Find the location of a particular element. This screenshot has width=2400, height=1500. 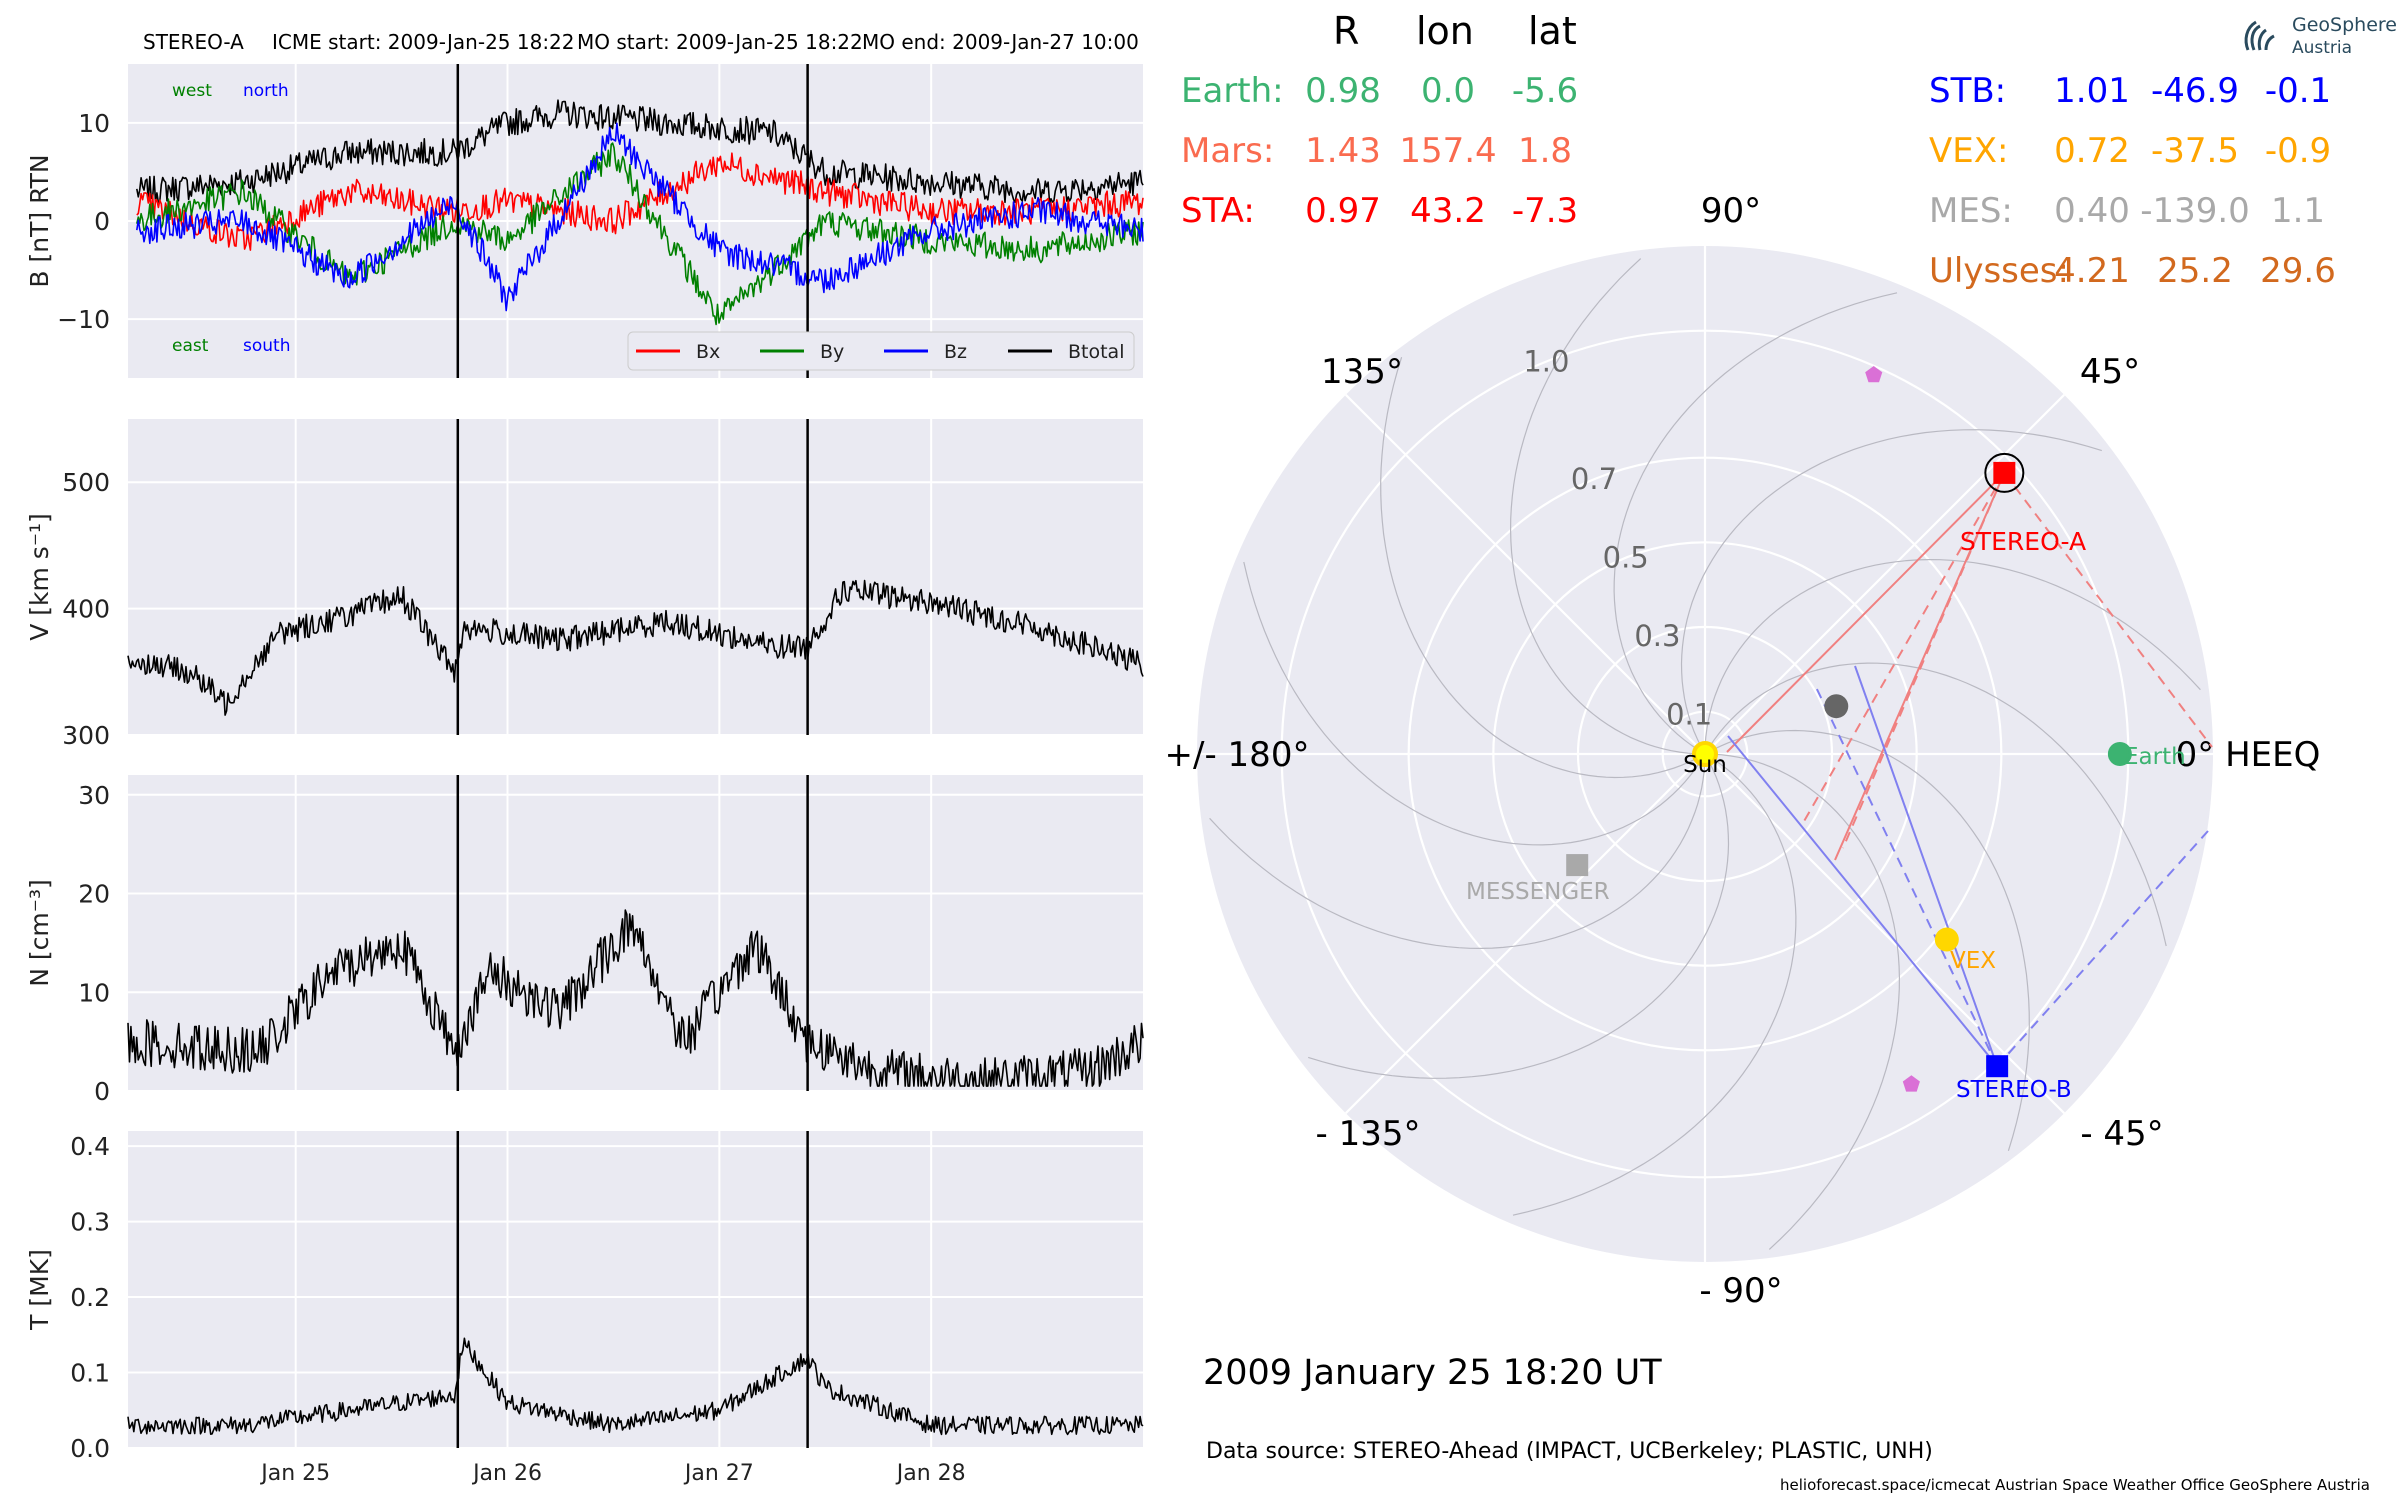

ylabel-T: T [MK] is located at coordinates (39, 1290).